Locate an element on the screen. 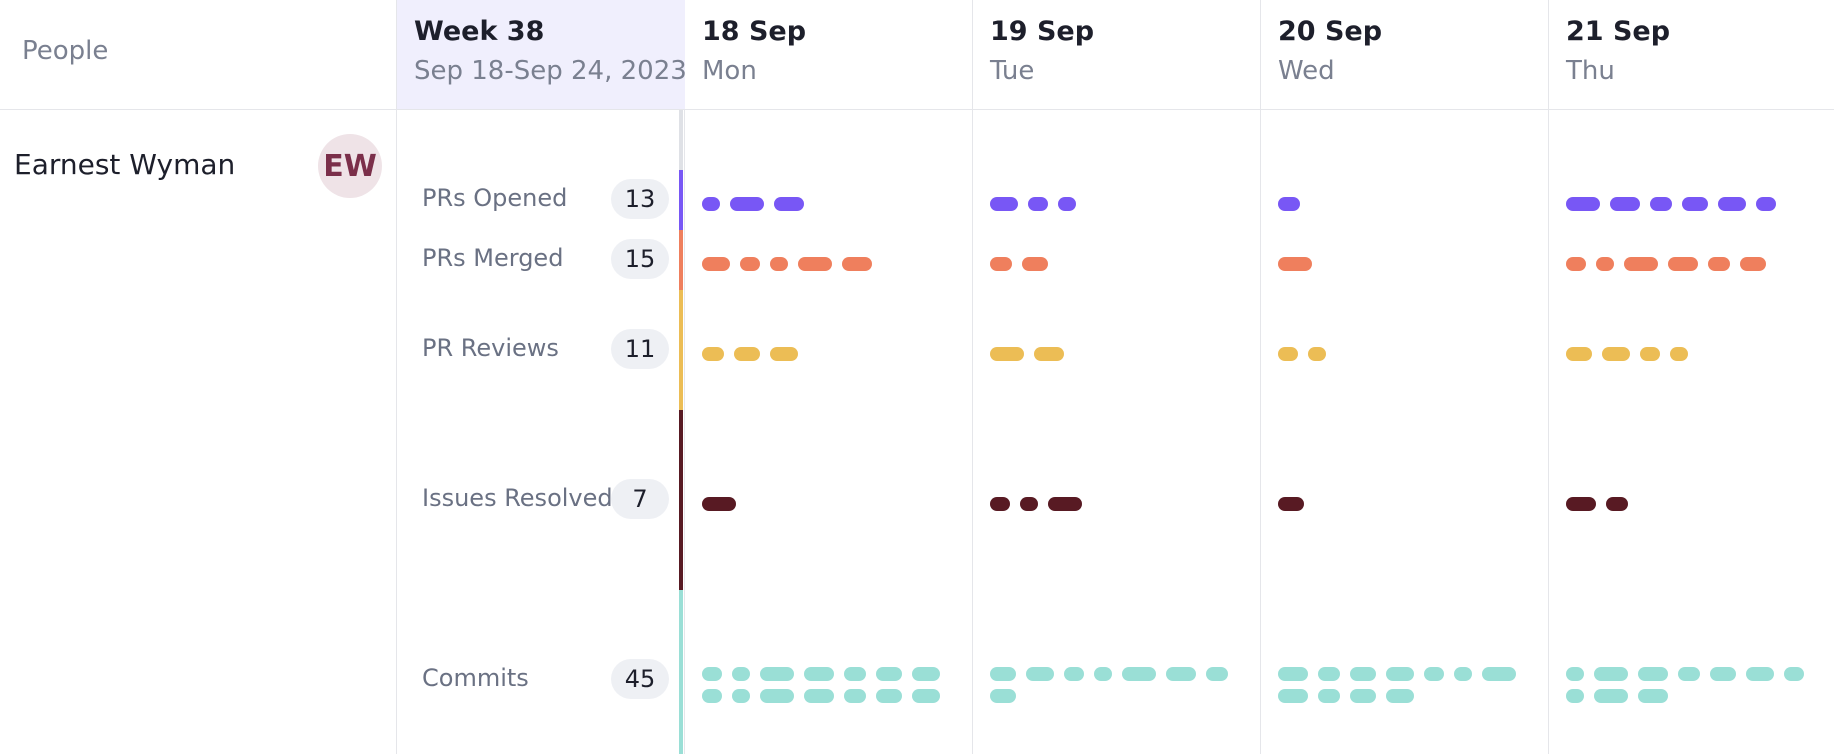 Image resolution: width=1834 pixels, height=754 pixels. person-name: Earnest Wyman is located at coordinates (125, 164).